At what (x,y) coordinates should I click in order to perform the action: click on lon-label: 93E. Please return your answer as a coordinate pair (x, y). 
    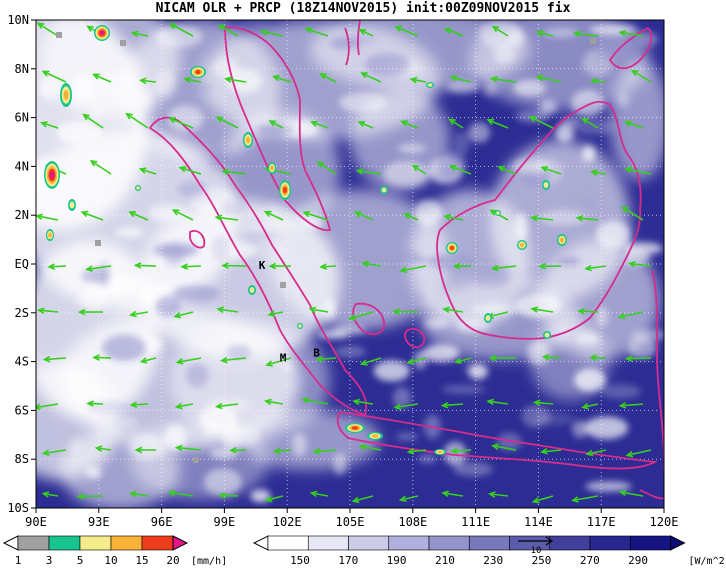
    Looking at the image, I should click on (99, 522).